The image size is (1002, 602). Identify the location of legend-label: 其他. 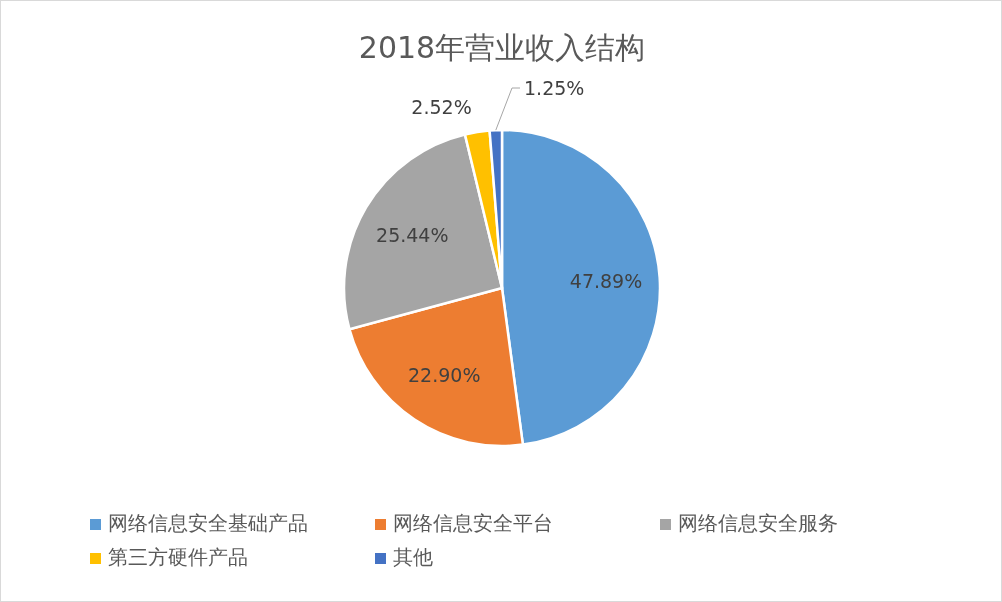
(413, 557).